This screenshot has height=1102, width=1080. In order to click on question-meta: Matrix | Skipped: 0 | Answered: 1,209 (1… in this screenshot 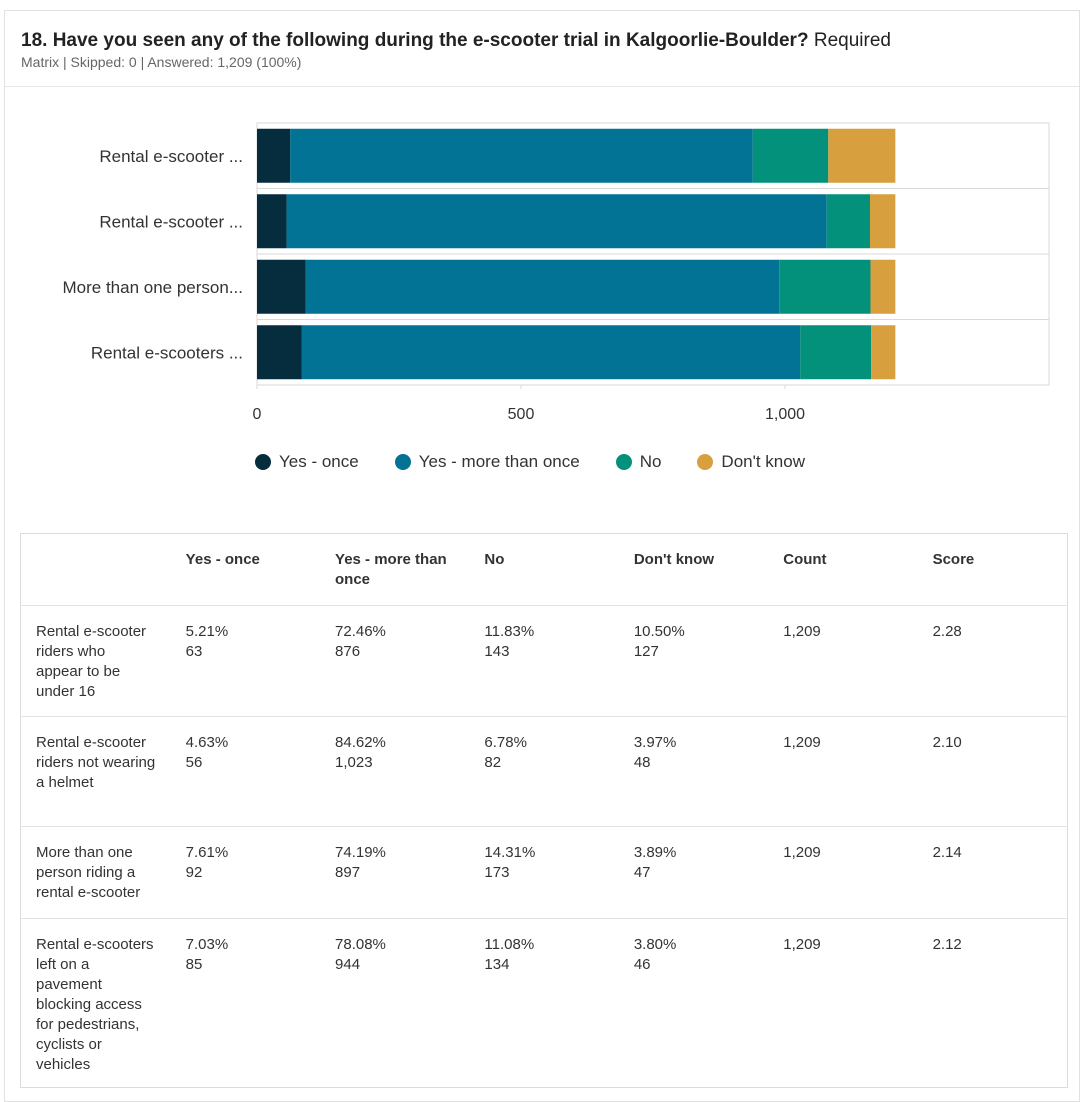, I will do `click(161, 62)`.